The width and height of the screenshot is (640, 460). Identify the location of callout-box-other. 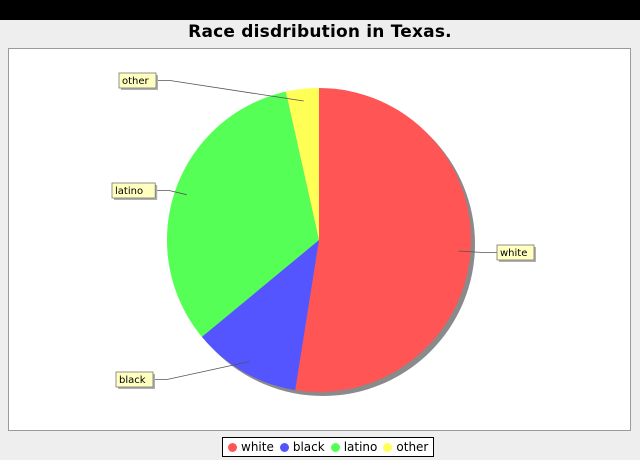
(137, 80).